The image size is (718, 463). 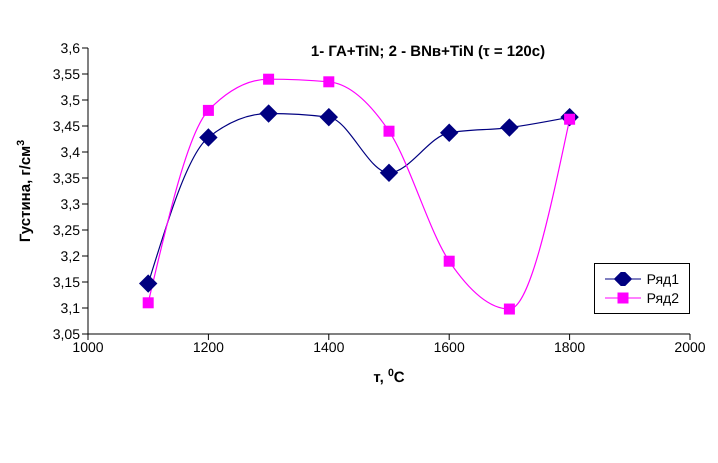 What do you see at coordinates (690, 346) in the screenshot?
I see `x-tick-label: 2000` at bounding box center [690, 346].